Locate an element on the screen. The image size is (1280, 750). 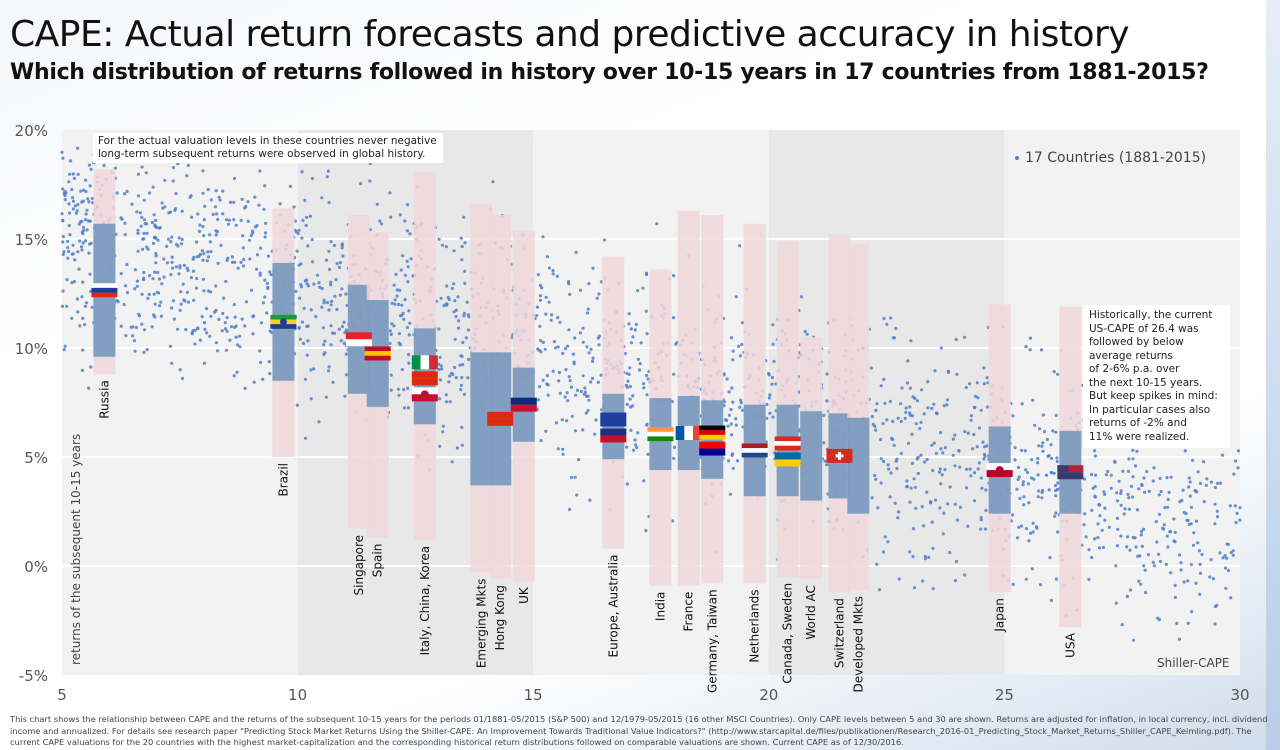
annotation-line: 11% were realized. is located at coordinates (1139, 436).